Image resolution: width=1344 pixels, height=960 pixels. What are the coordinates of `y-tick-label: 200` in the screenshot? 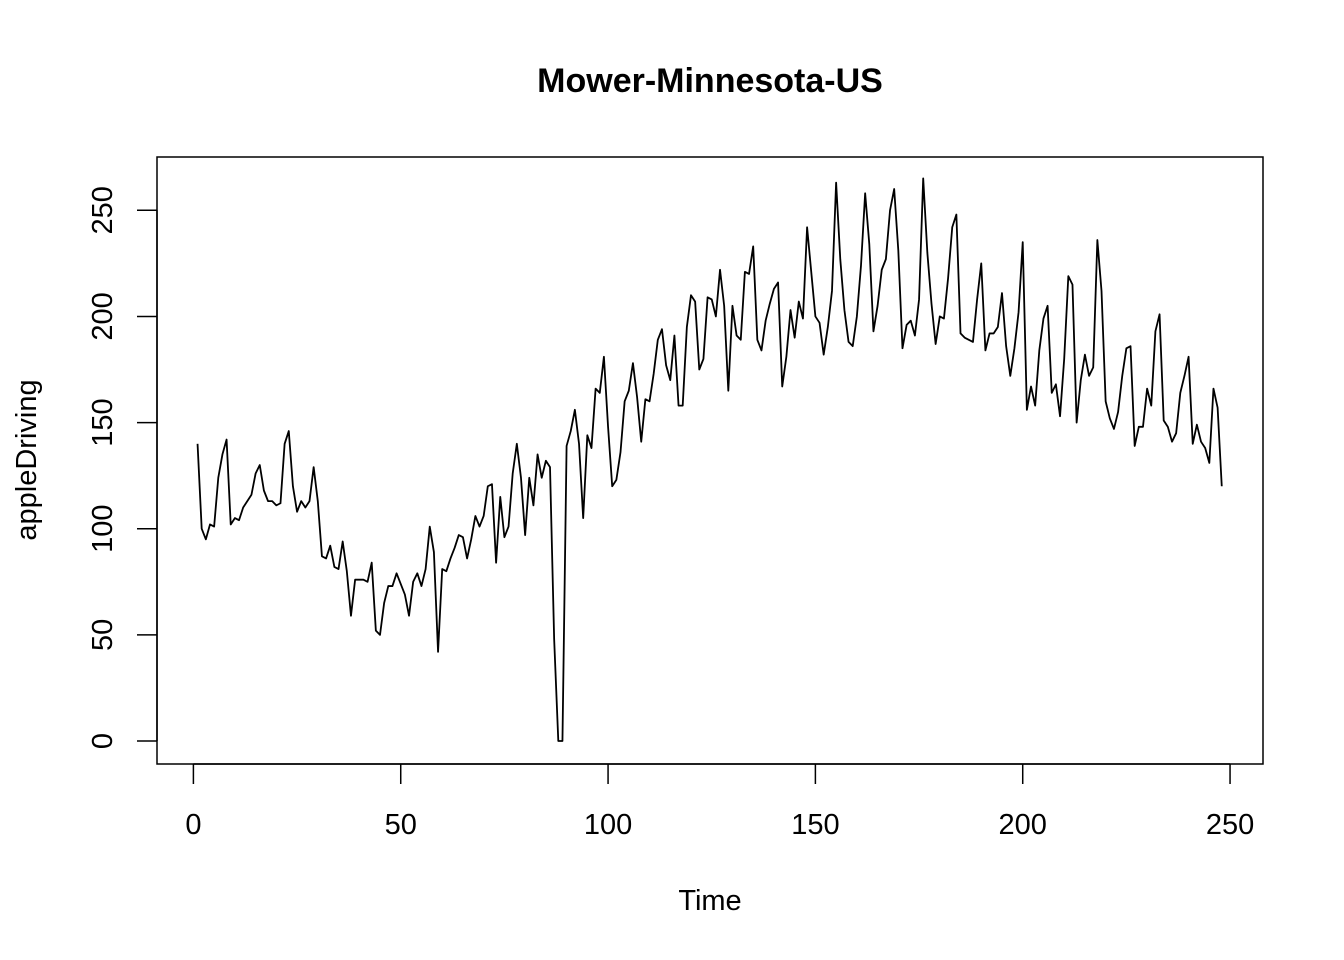 It's located at (103, 316).